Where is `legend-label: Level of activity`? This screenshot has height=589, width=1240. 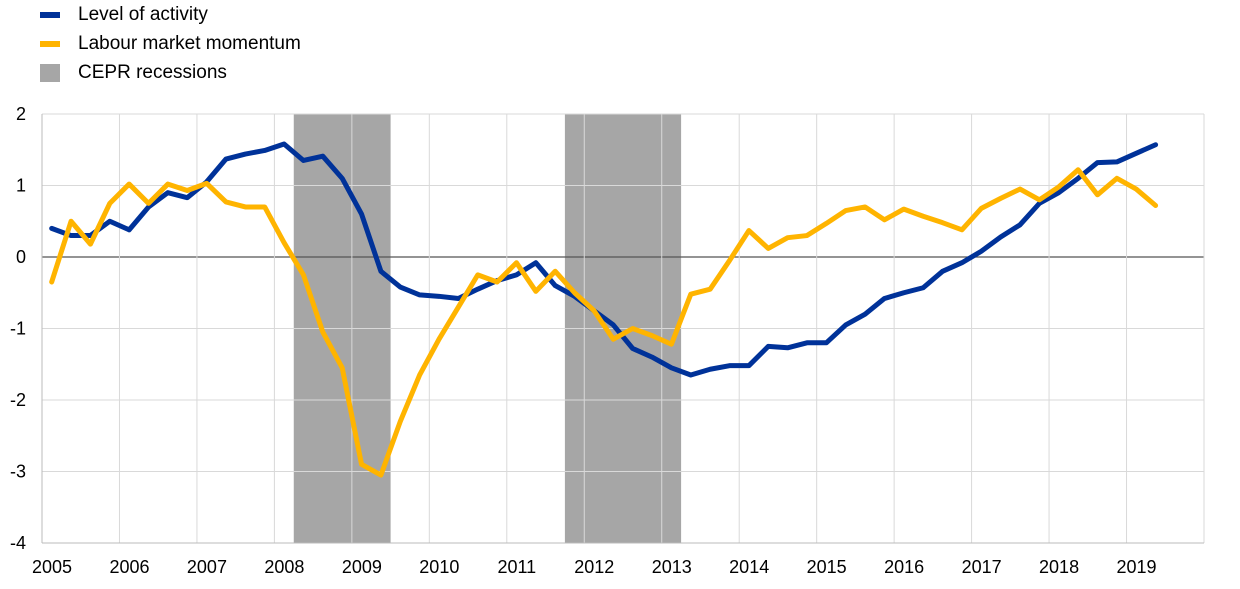
legend-label: Level of activity is located at coordinates (143, 14).